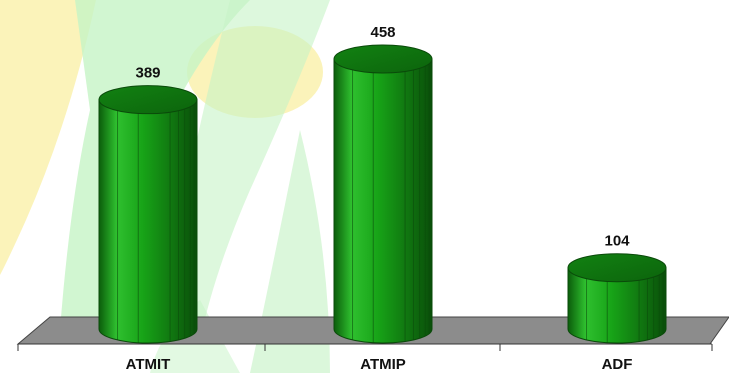  Describe the element at coordinates (148, 364) in the screenshot. I see `category-label-atmit: ATMIT` at that location.